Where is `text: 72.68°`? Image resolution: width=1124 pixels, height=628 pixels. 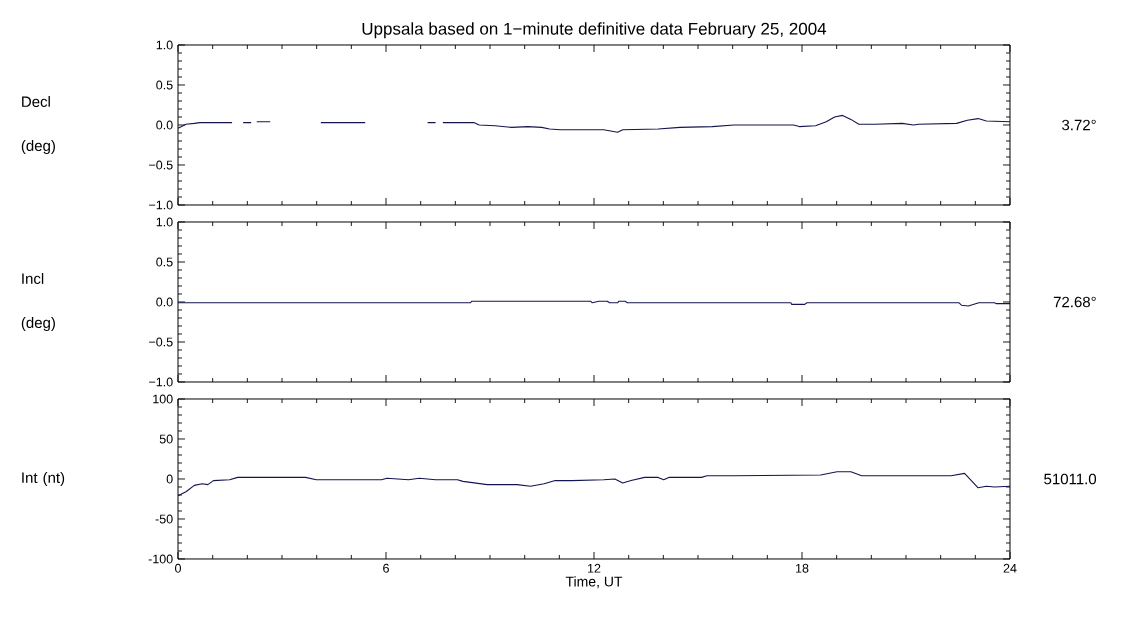 text: 72.68° is located at coordinates (1074, 302).